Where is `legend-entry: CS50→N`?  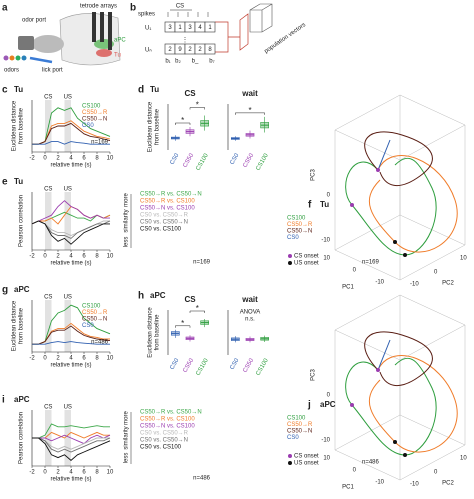 legend-entry: CS50→N is located at coordinates (299, 232).